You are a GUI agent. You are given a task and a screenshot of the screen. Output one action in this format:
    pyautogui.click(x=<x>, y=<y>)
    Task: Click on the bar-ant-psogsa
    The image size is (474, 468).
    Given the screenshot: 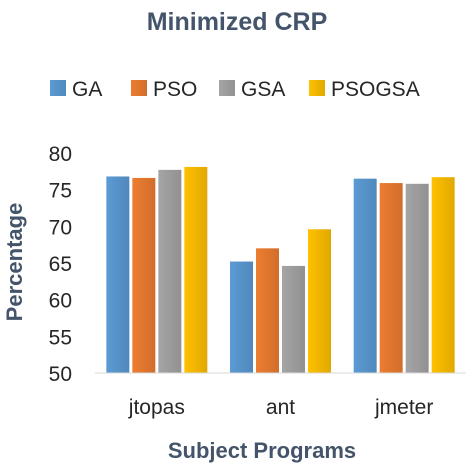 What is the action you would take?
    pyautogui.click(x=319, y=301)
    